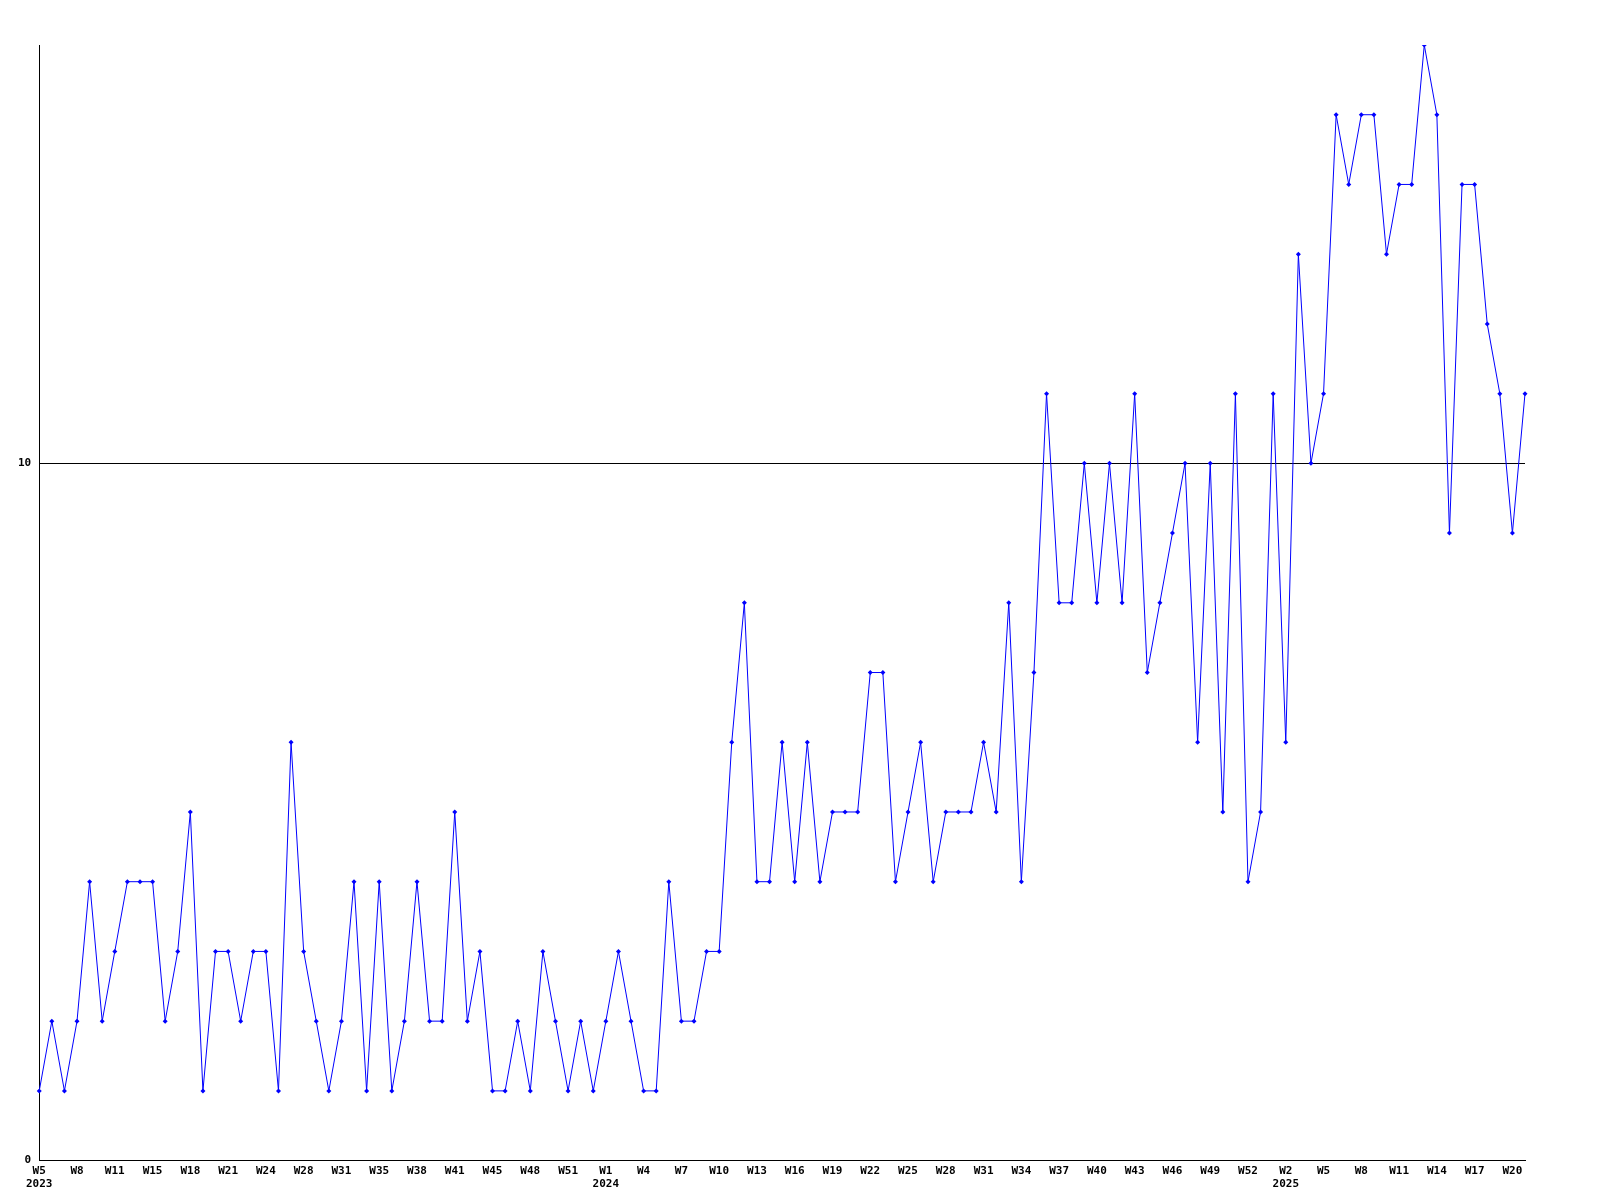 This screenshot has width=1600, height=1200. What do you see at coordinates (455, 1171) in the screenshot?
I see `x-tick-label: W41` at bounding box center [455, 1171].